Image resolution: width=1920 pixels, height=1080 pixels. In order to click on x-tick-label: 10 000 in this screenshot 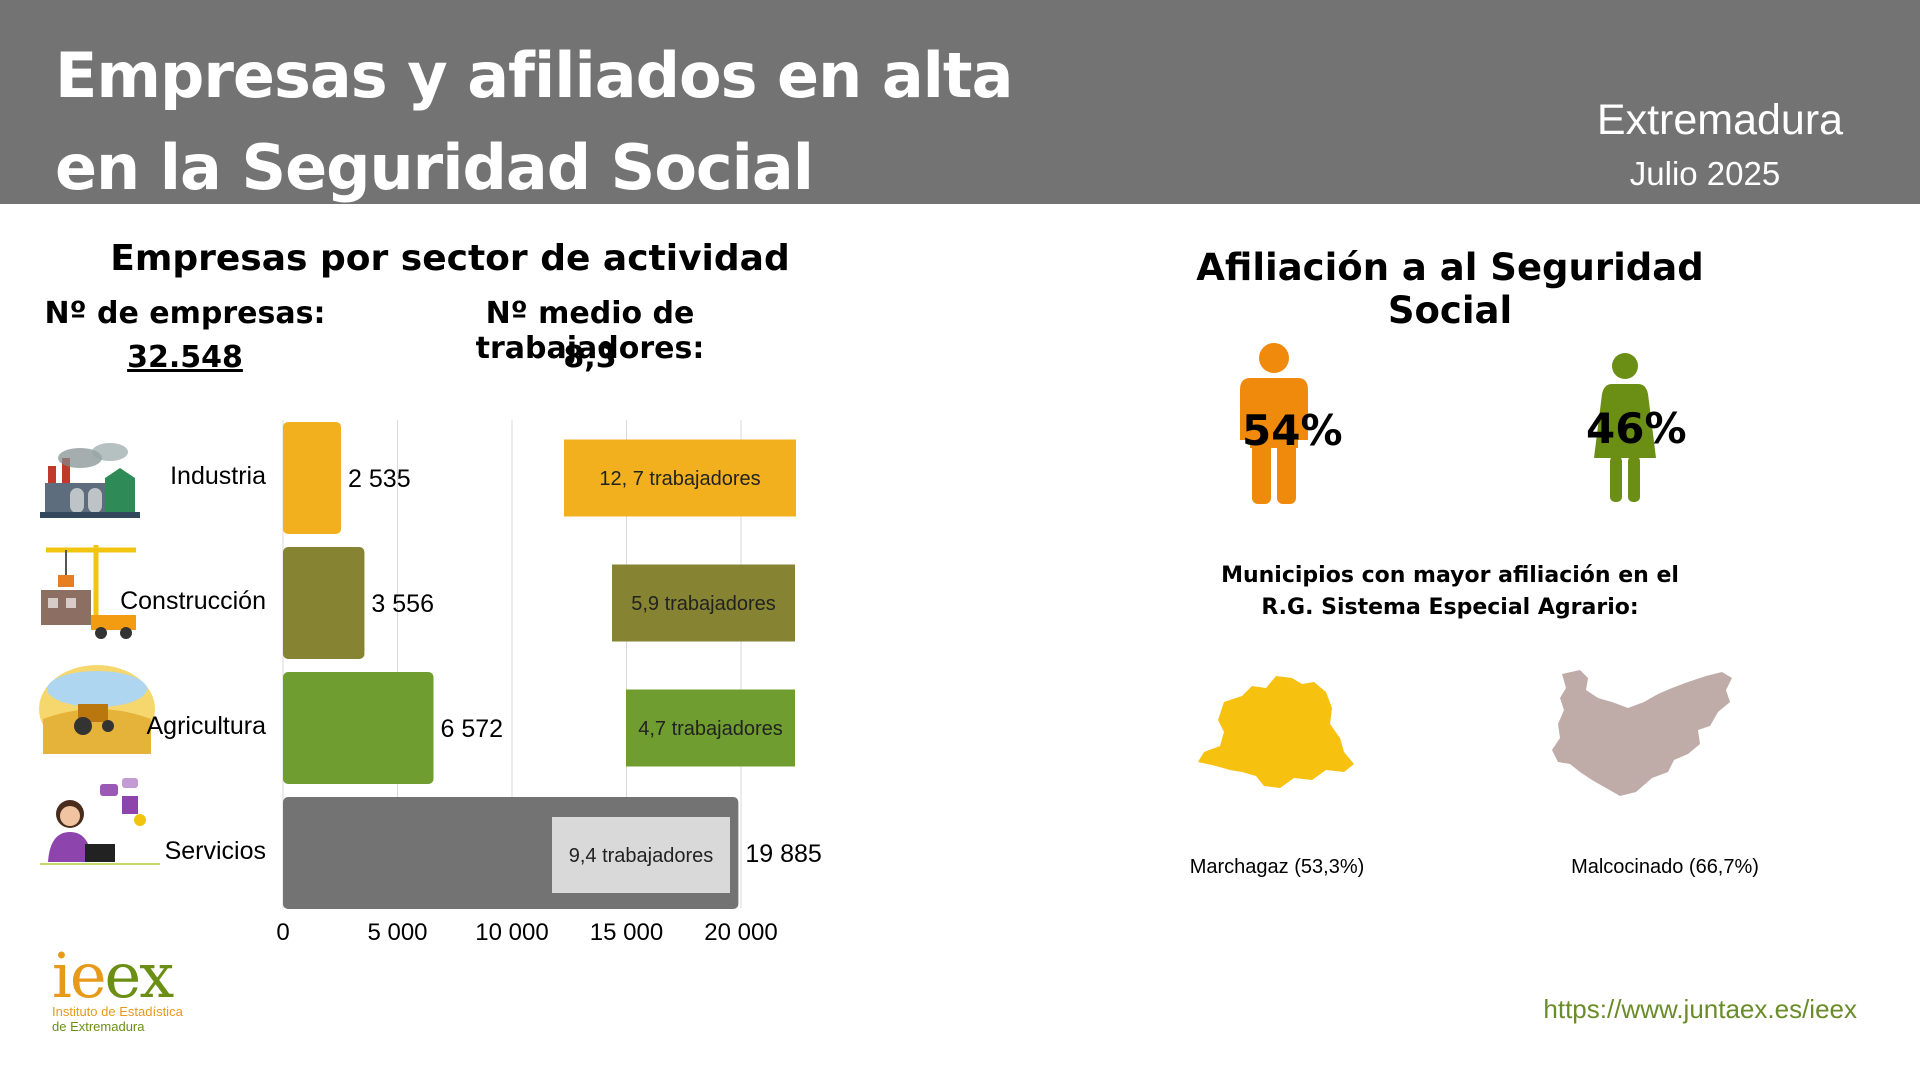, I will do `click(511, 932)`.